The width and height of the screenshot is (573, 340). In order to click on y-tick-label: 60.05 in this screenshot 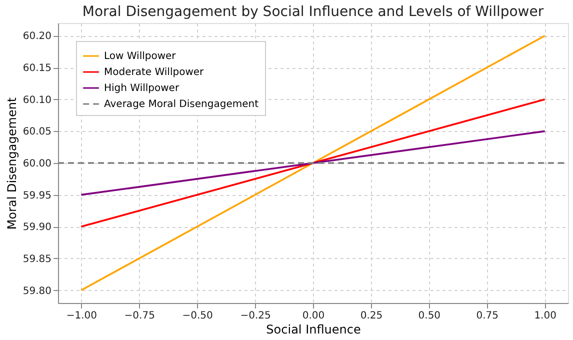, I will do `click(37, 132)`.